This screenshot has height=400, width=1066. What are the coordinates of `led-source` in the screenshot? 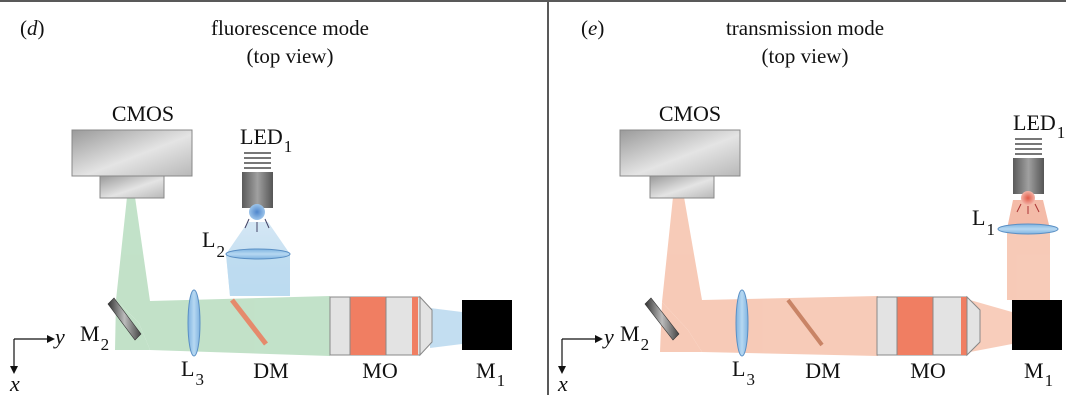 It's located at (257, 192).